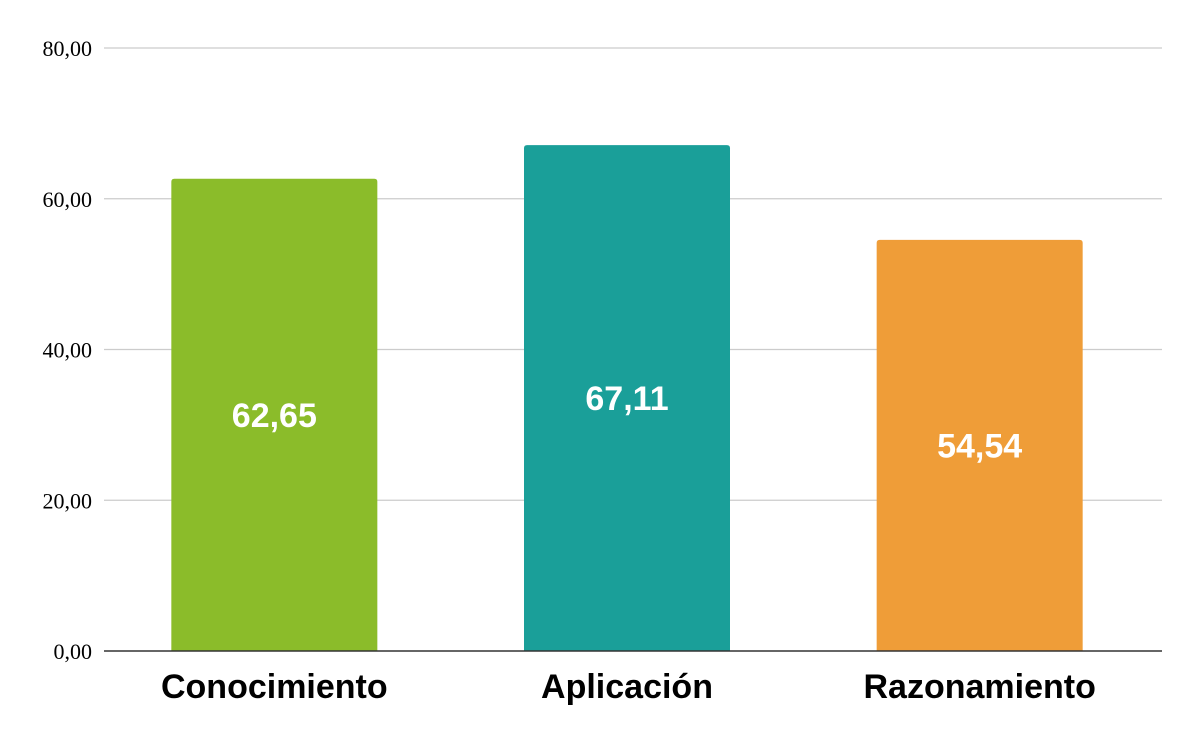 This screenshot has width=1200, height=742. I want to click on x-category-label: Aplicación, so click(627, 687).